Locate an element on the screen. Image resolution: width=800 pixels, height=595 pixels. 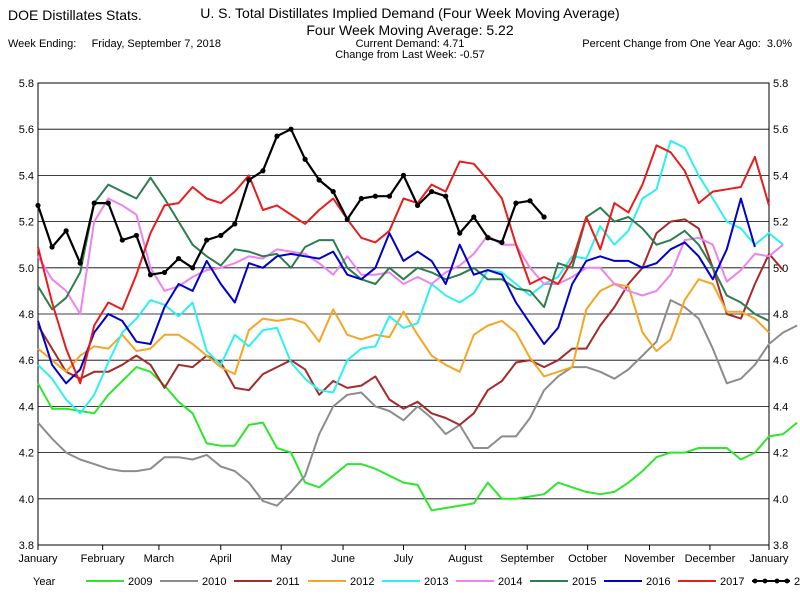
legend-label-2014: 2014 is located at coordinates (510, 582).